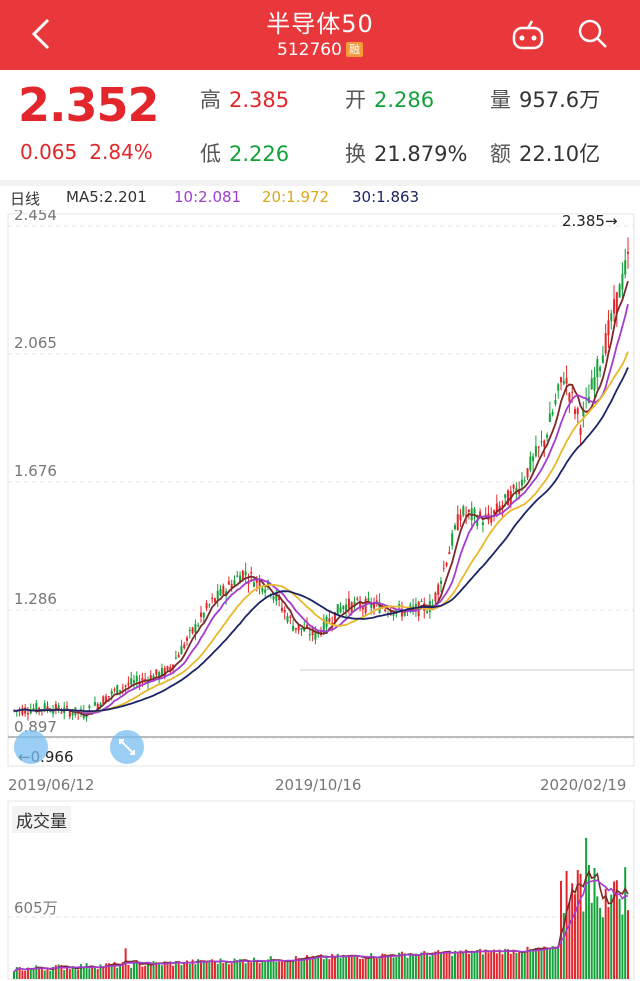 This screenshot has width=640, height=981. What do you see at coordinates (92, 152) in the screenshot?
I see `price-change: 0.065 2.84%` at bounding box center [92, 152].